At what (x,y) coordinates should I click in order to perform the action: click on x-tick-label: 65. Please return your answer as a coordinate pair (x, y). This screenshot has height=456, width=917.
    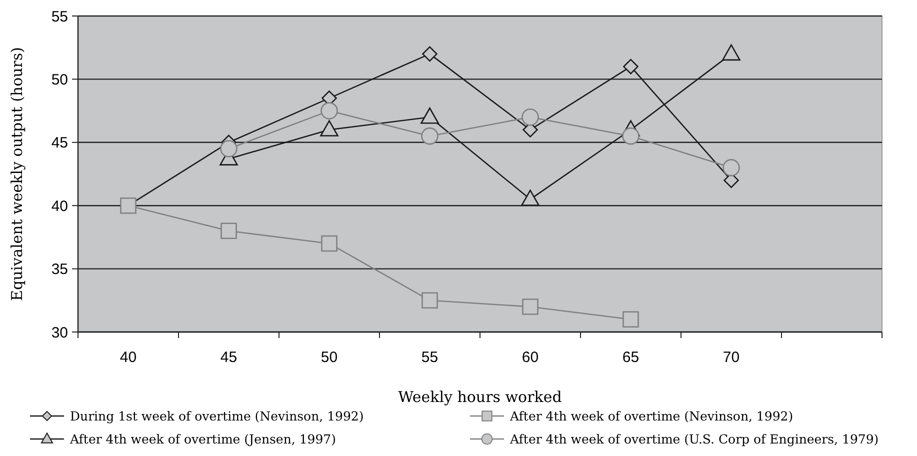
    Looking at the image, I should click on (631, 357).